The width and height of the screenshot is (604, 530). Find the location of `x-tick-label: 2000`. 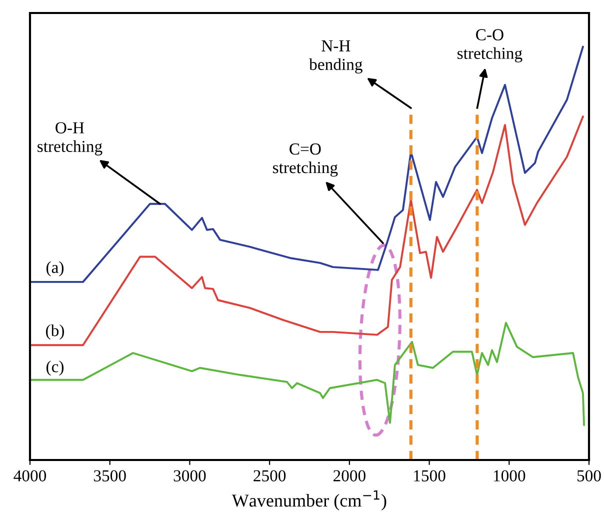

x-tick-label: 2000 is located at coordinates (349, 476).